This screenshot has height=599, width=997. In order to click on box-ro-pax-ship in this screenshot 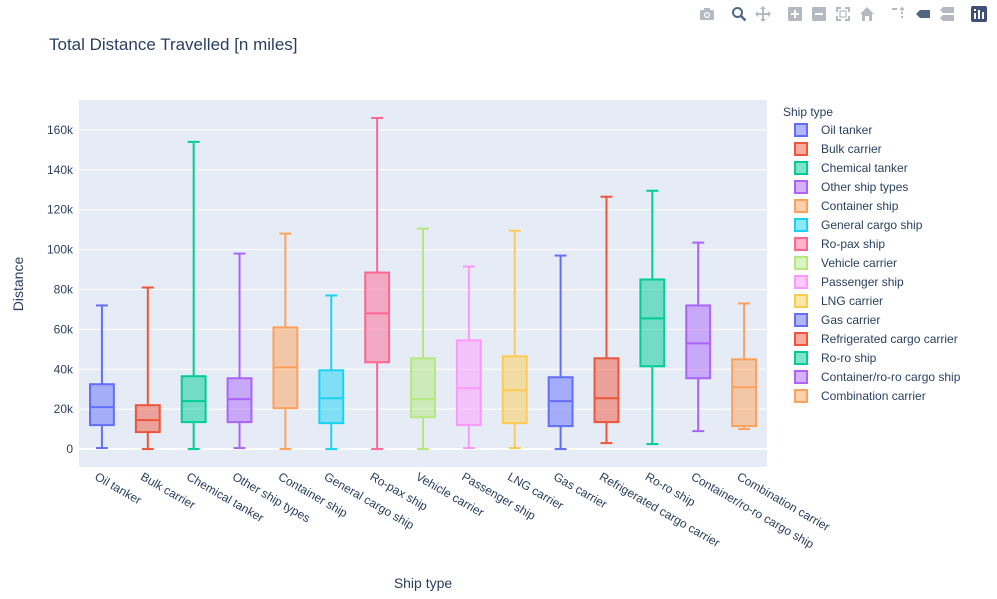, I will do `click(377, 283)`.